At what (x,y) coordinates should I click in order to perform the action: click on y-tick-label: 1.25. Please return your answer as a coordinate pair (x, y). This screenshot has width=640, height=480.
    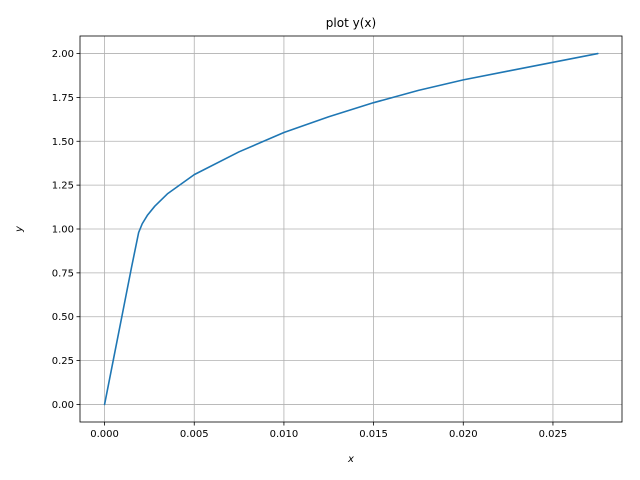
    Looking at the image, I should click on (63, 186).